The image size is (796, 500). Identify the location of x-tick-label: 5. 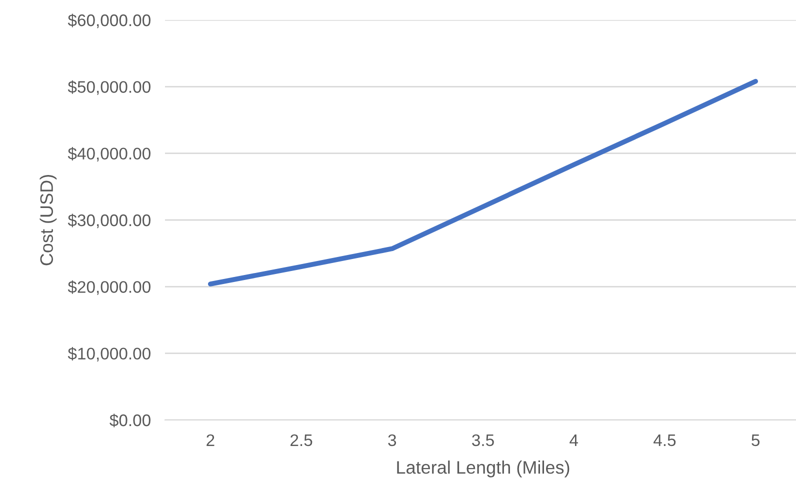
(756, 440).